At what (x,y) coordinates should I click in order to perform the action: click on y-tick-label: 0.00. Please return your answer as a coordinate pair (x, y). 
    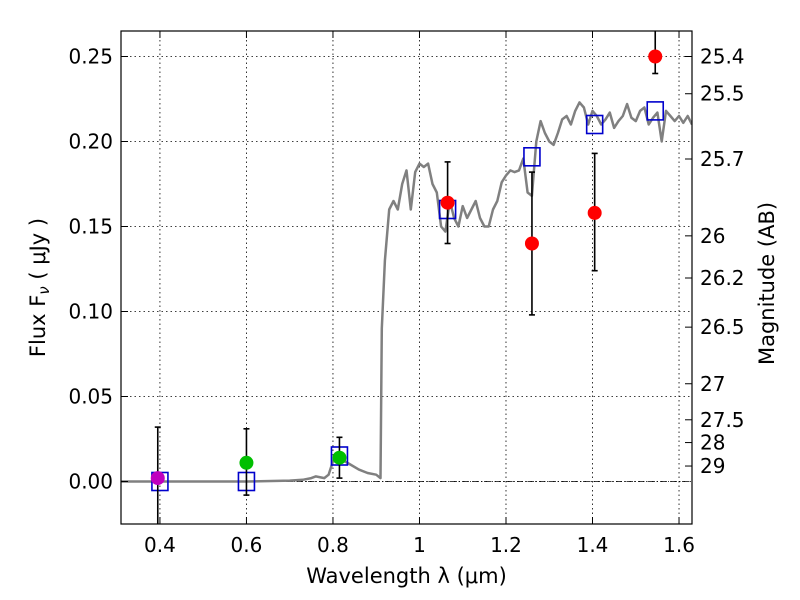
    Looking at the image, I should click on (90, 482).